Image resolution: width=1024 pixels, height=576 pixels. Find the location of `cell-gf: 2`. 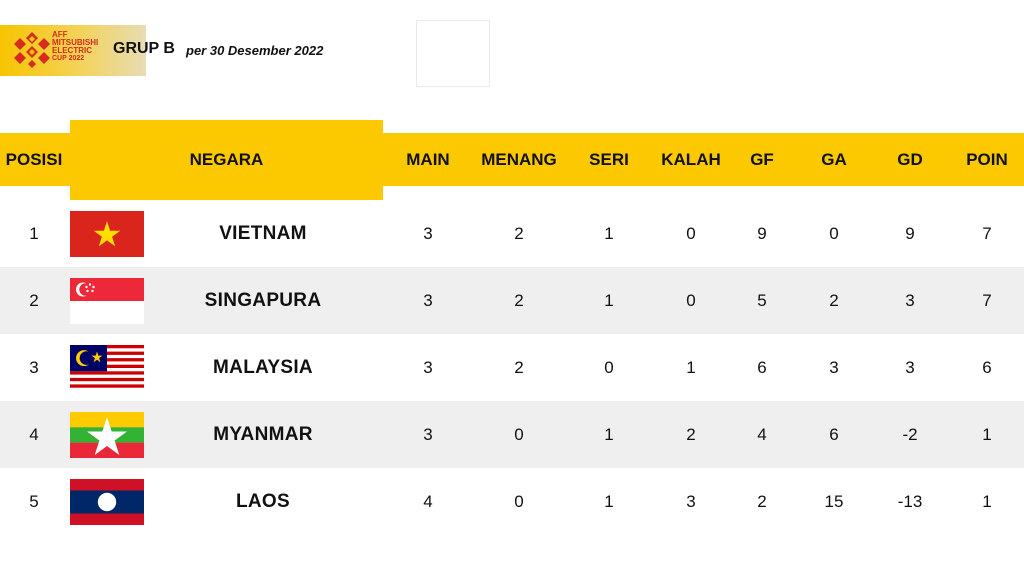

cell-gf: 2 is located at coordinates (762, 501).